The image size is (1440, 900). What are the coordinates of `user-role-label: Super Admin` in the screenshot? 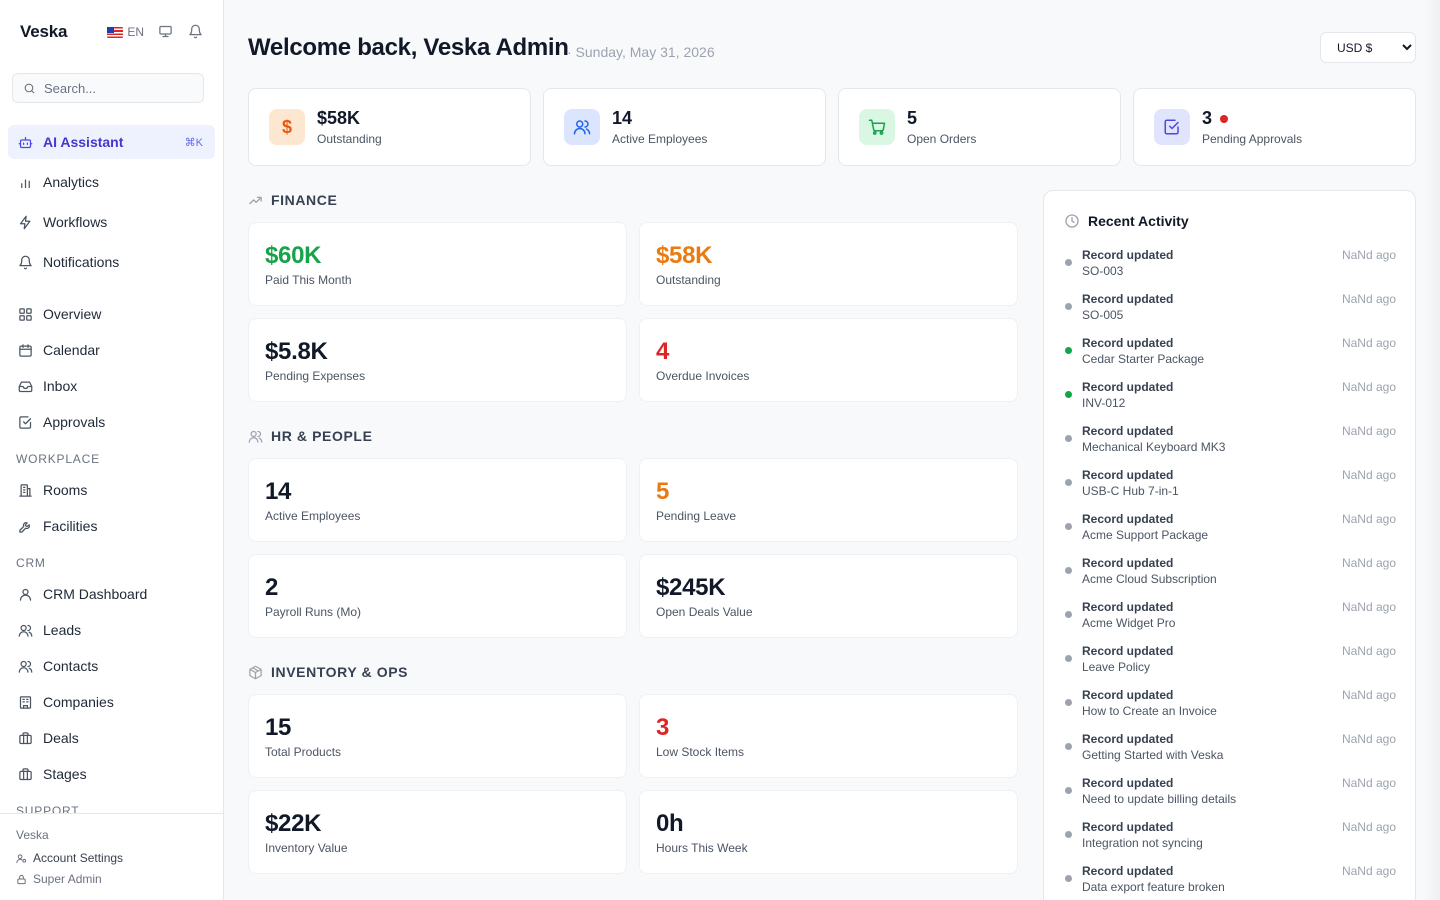 It's located at (67, 879).